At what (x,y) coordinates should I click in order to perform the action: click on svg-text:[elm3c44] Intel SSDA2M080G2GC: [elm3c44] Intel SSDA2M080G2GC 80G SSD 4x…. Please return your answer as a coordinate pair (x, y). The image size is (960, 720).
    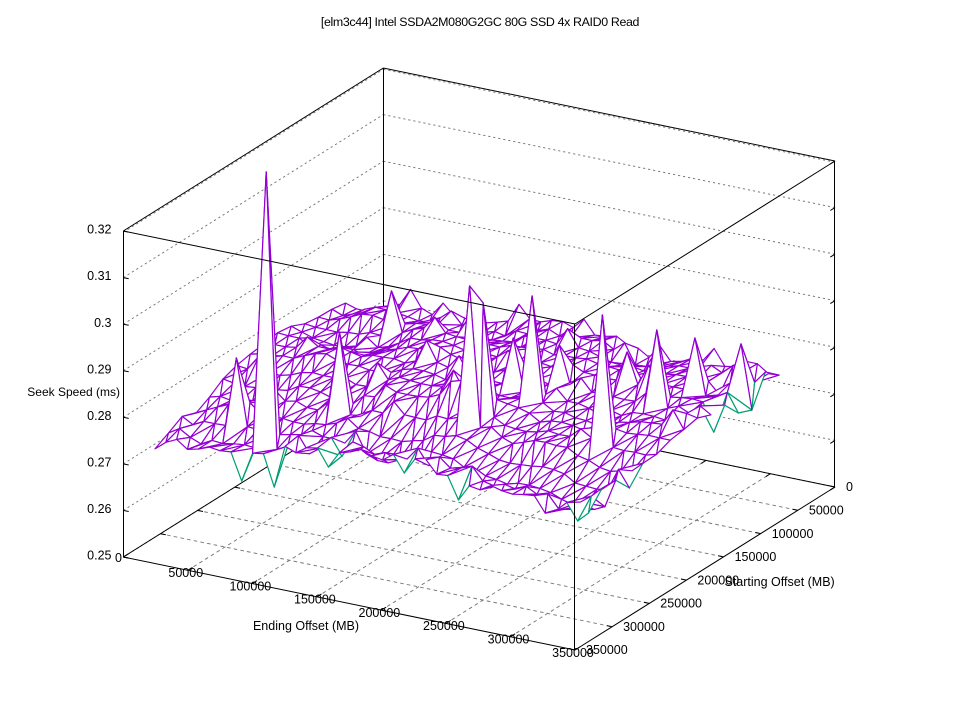
    Looking at the image, I should click on (480, 22).